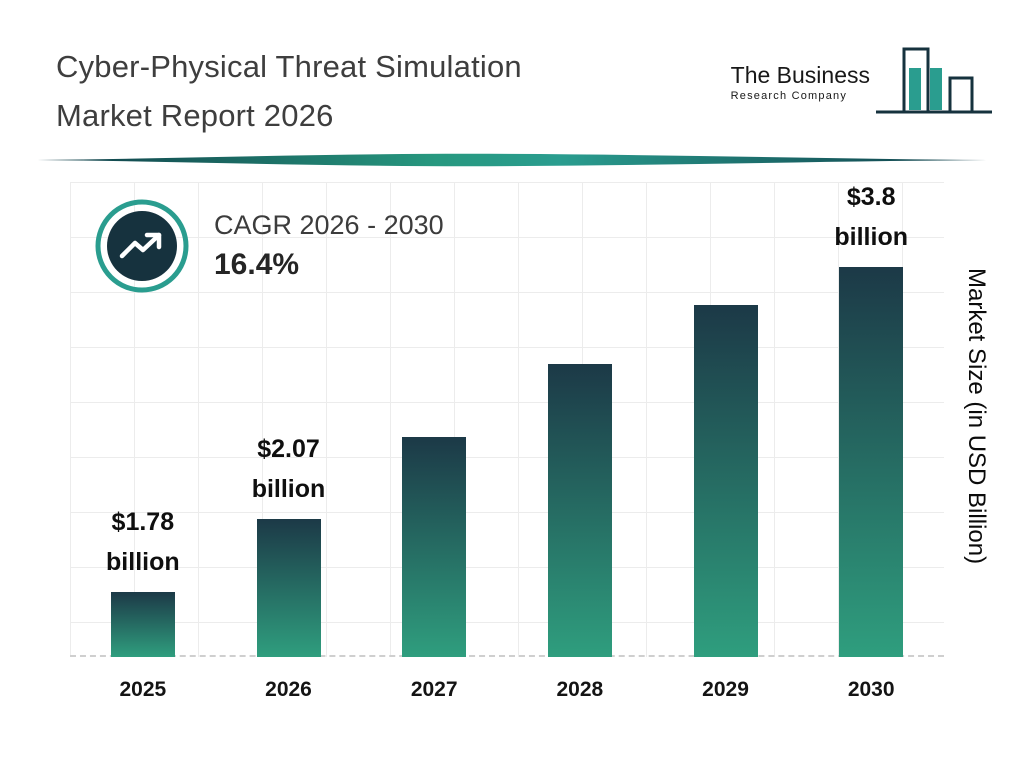 The width and height of the screenshot is (1024, 768). Describe the element at coordinates (143, 542) in the screenshot. I see `bar-value-label: $1.78 billion` at that location.